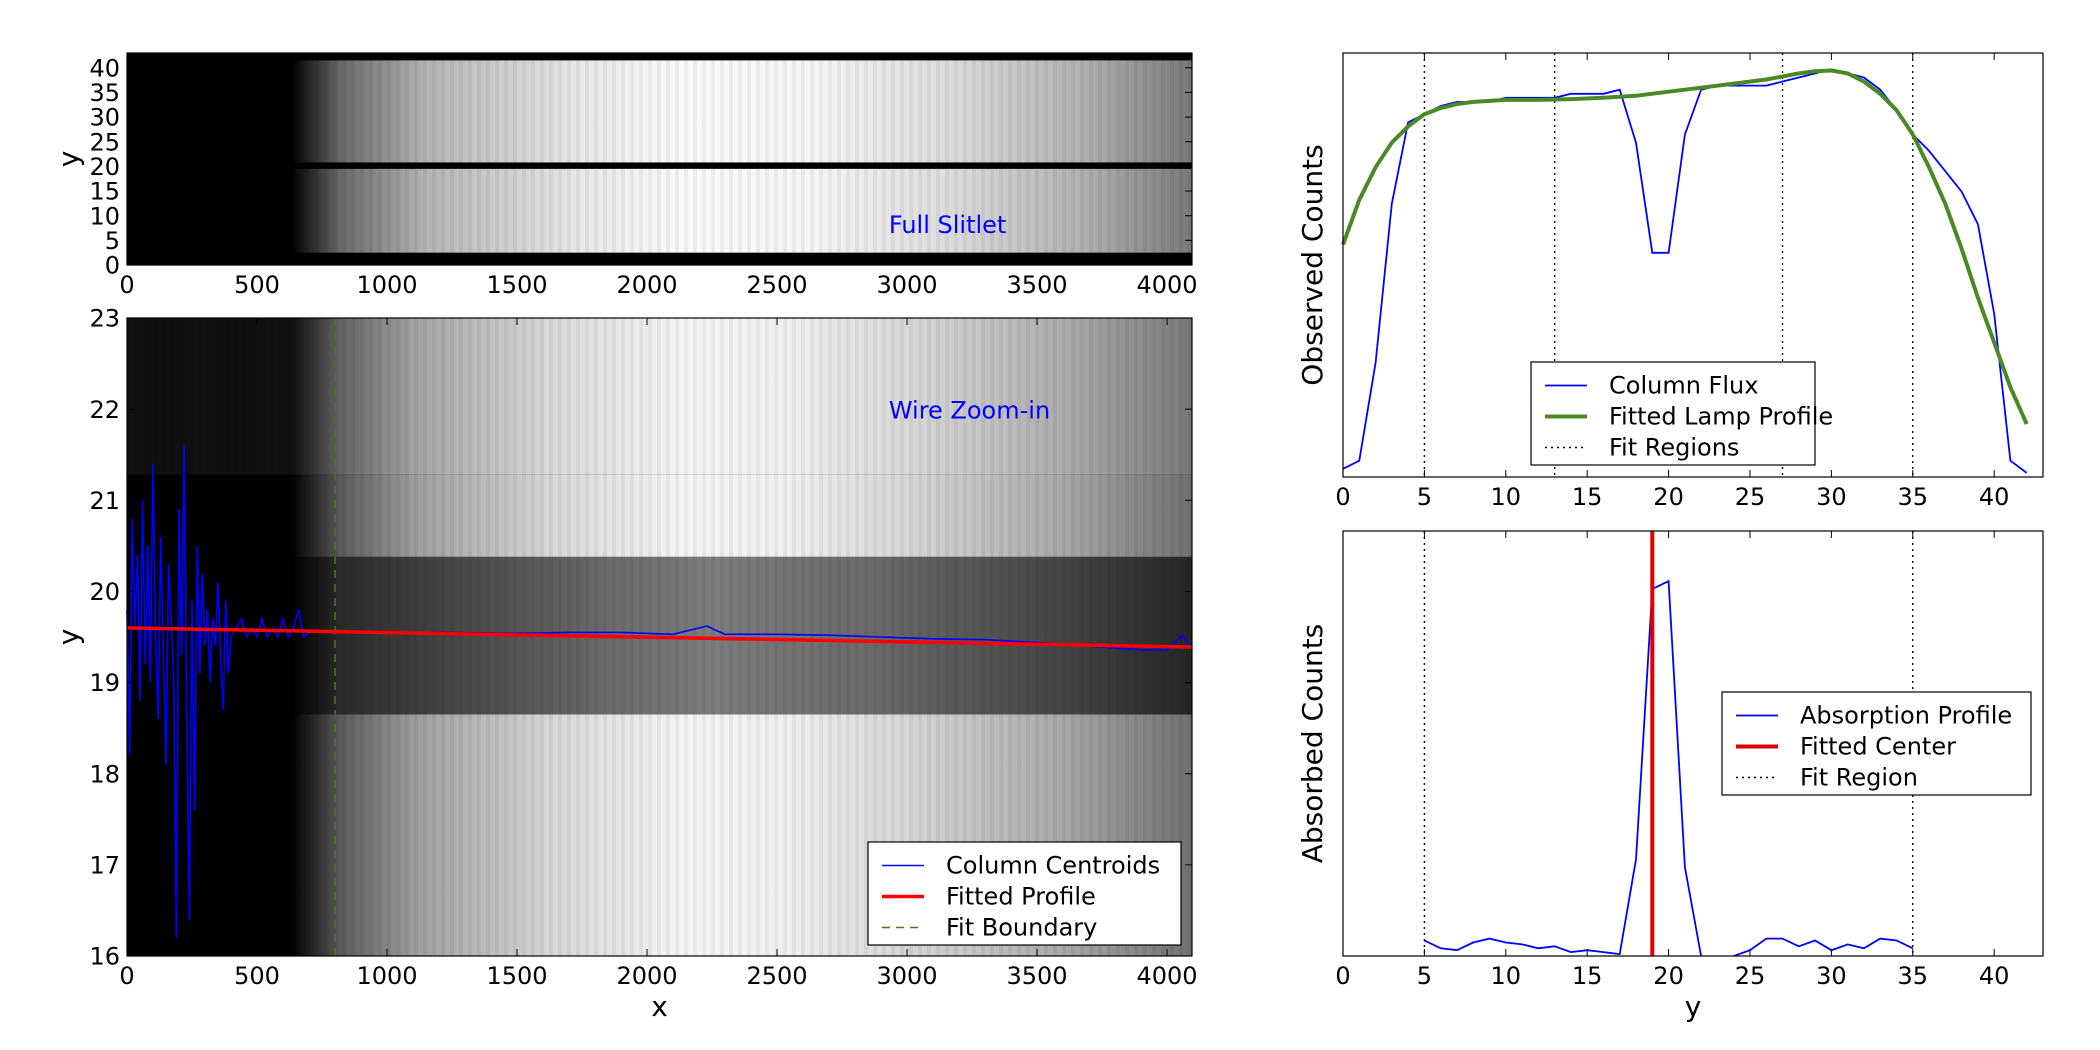  I want to click on slitlet-image, so click(659, 159).